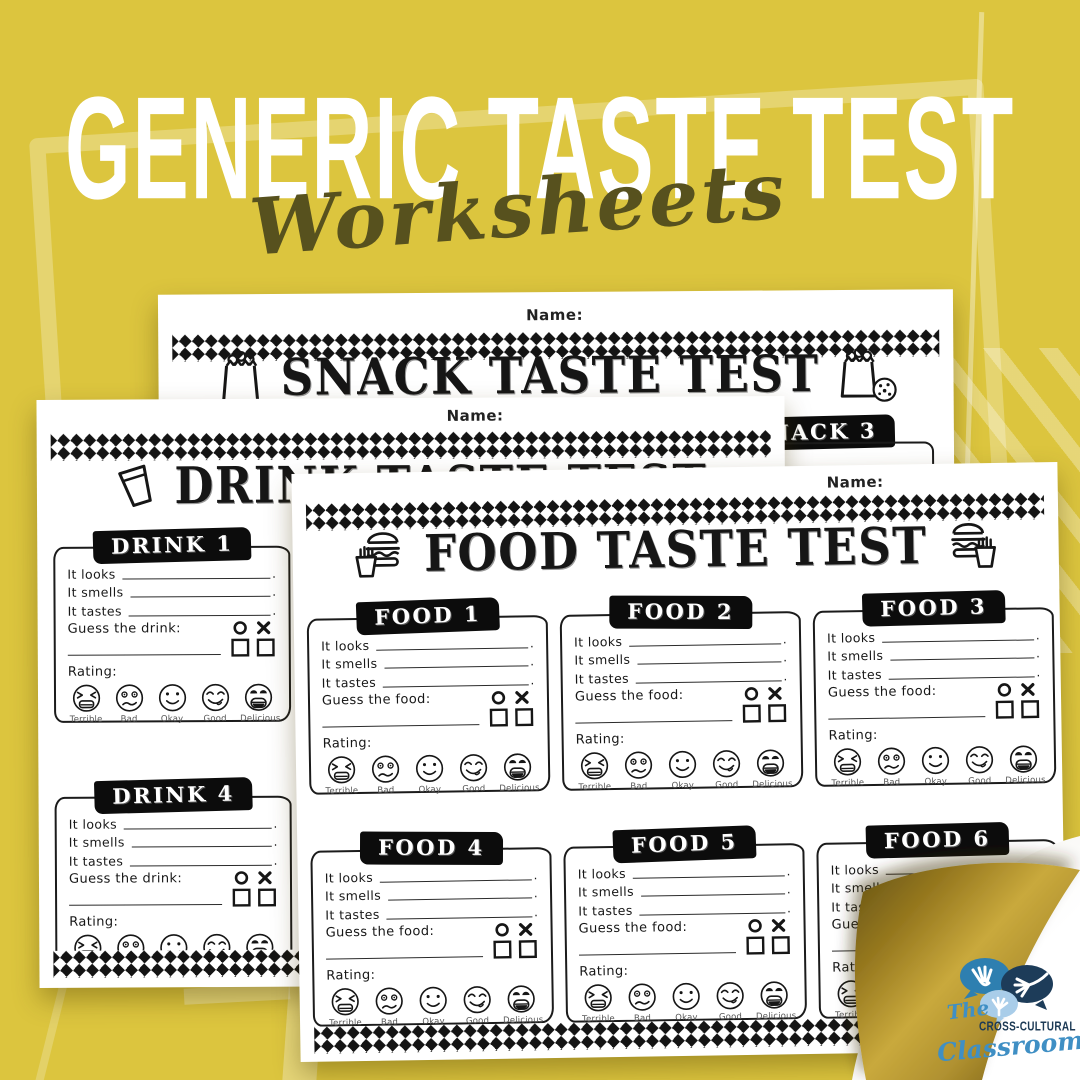 The image size is (1080, 1080). What do you see at coordinates (683, 844) in the screenshot?
I see `section-label: FOOD 5` at bounding box center [683, 844].